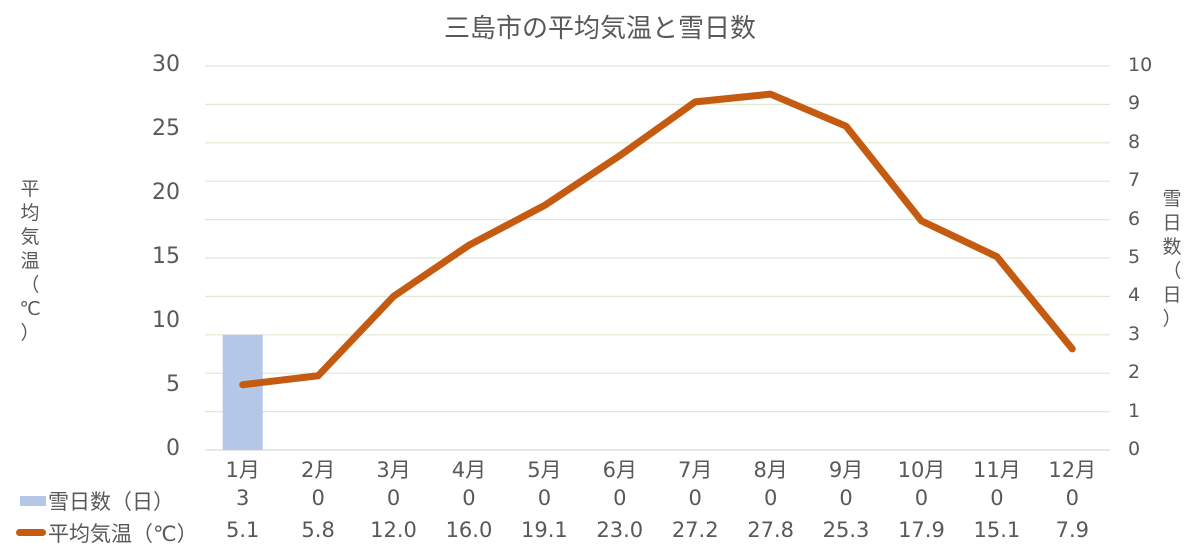  Describe the element at coordinates (997, 470) in the screenshot. I see `x-category-label: 11月` at that location.